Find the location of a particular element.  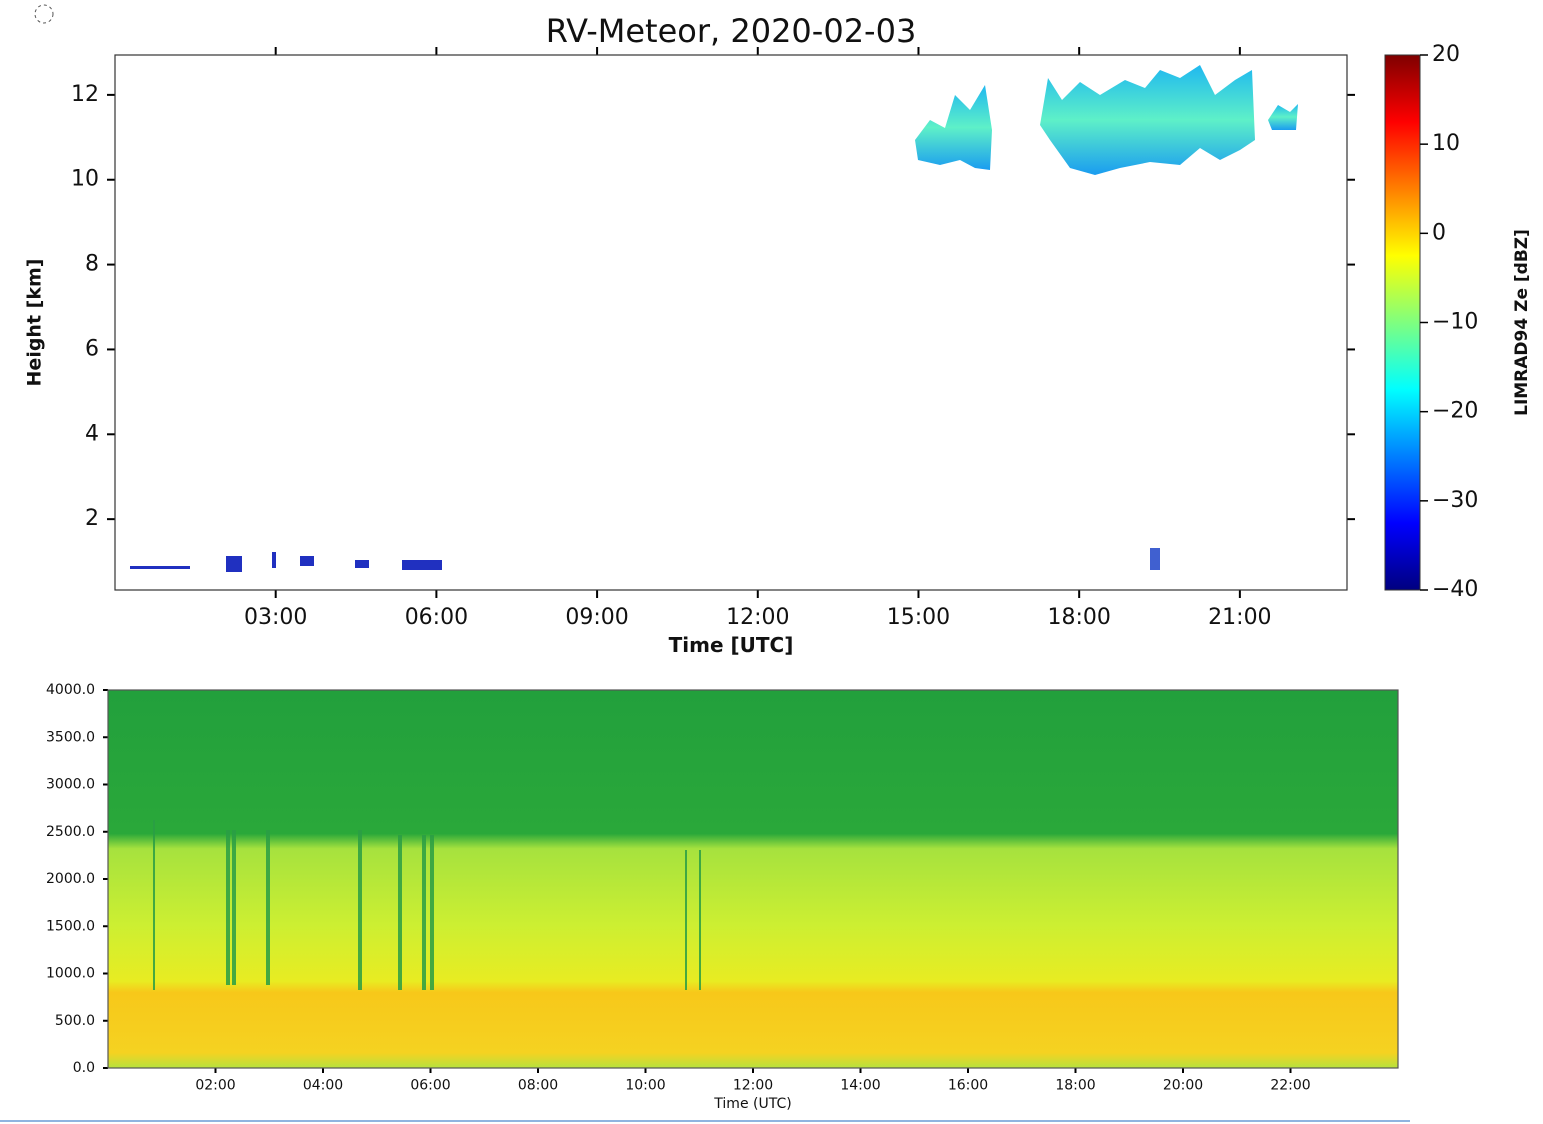

colorbar-tick-label: −30 is located at coordinates (1455, 500).